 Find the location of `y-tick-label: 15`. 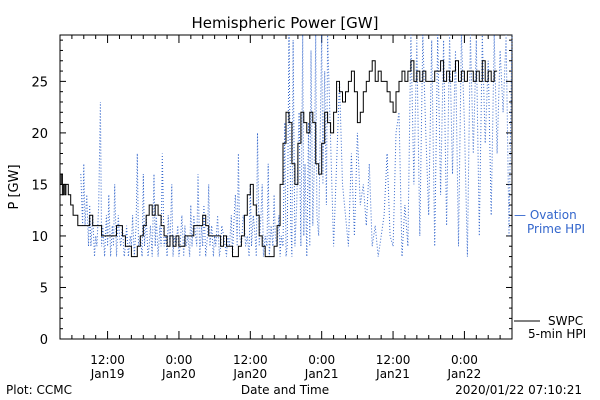

y-tick-label: 15 is located at coordinates (39, 185).